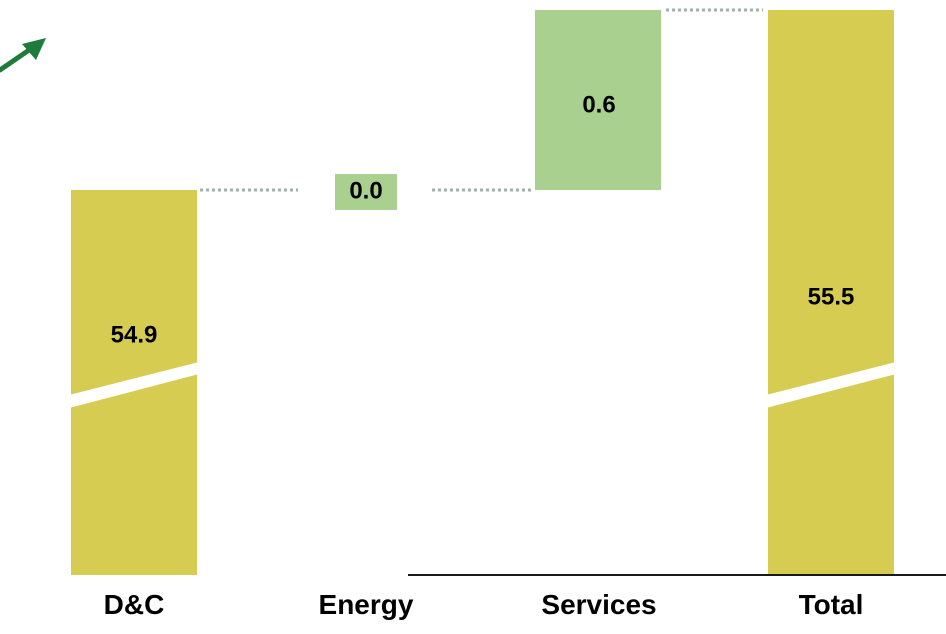  Describe the element at coordinates (598, 604) in the screenshot. I see `tick-label-services: Services` at that location.